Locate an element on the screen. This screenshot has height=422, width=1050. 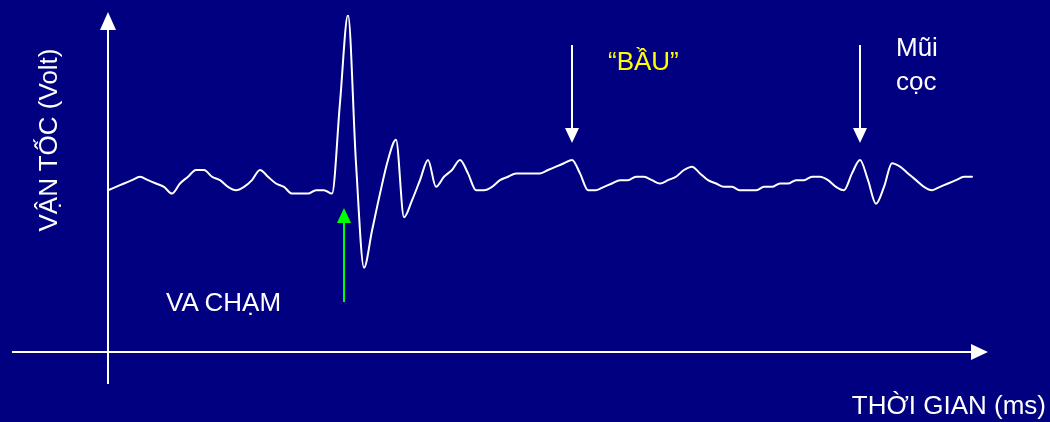
x-axis-title: THỜI GIAN (ms) is located at coordinates (948, 405).